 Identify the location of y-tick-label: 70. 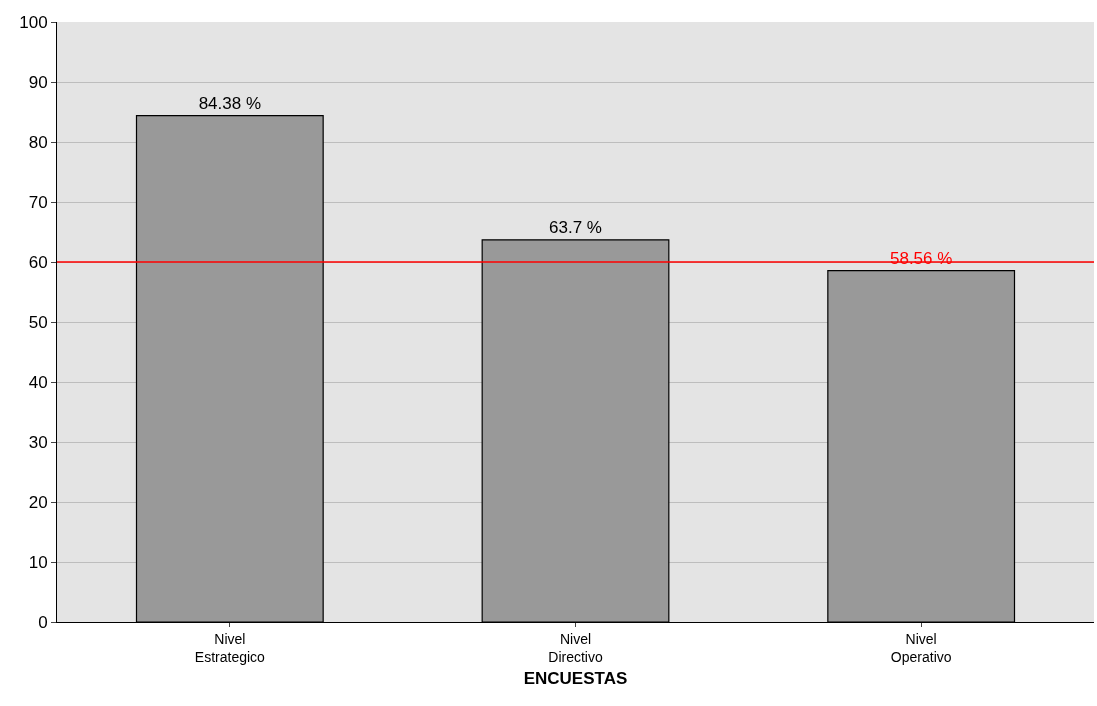
(38, 202).